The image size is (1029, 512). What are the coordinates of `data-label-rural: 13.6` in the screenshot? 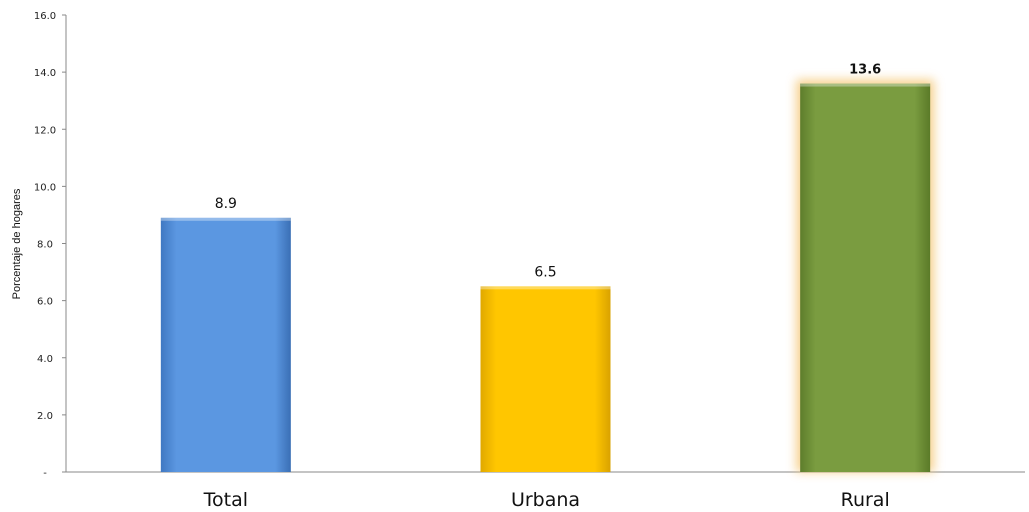 It's located at (865, 70).